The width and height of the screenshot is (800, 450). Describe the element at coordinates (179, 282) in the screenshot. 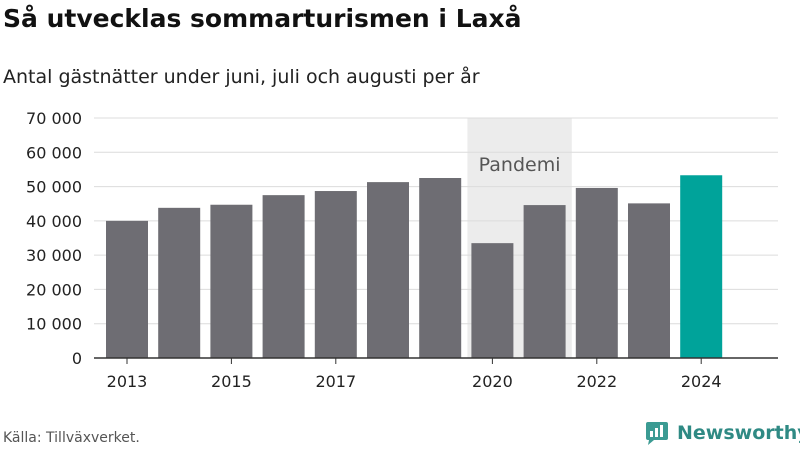

I see `bar-2014` at that location.